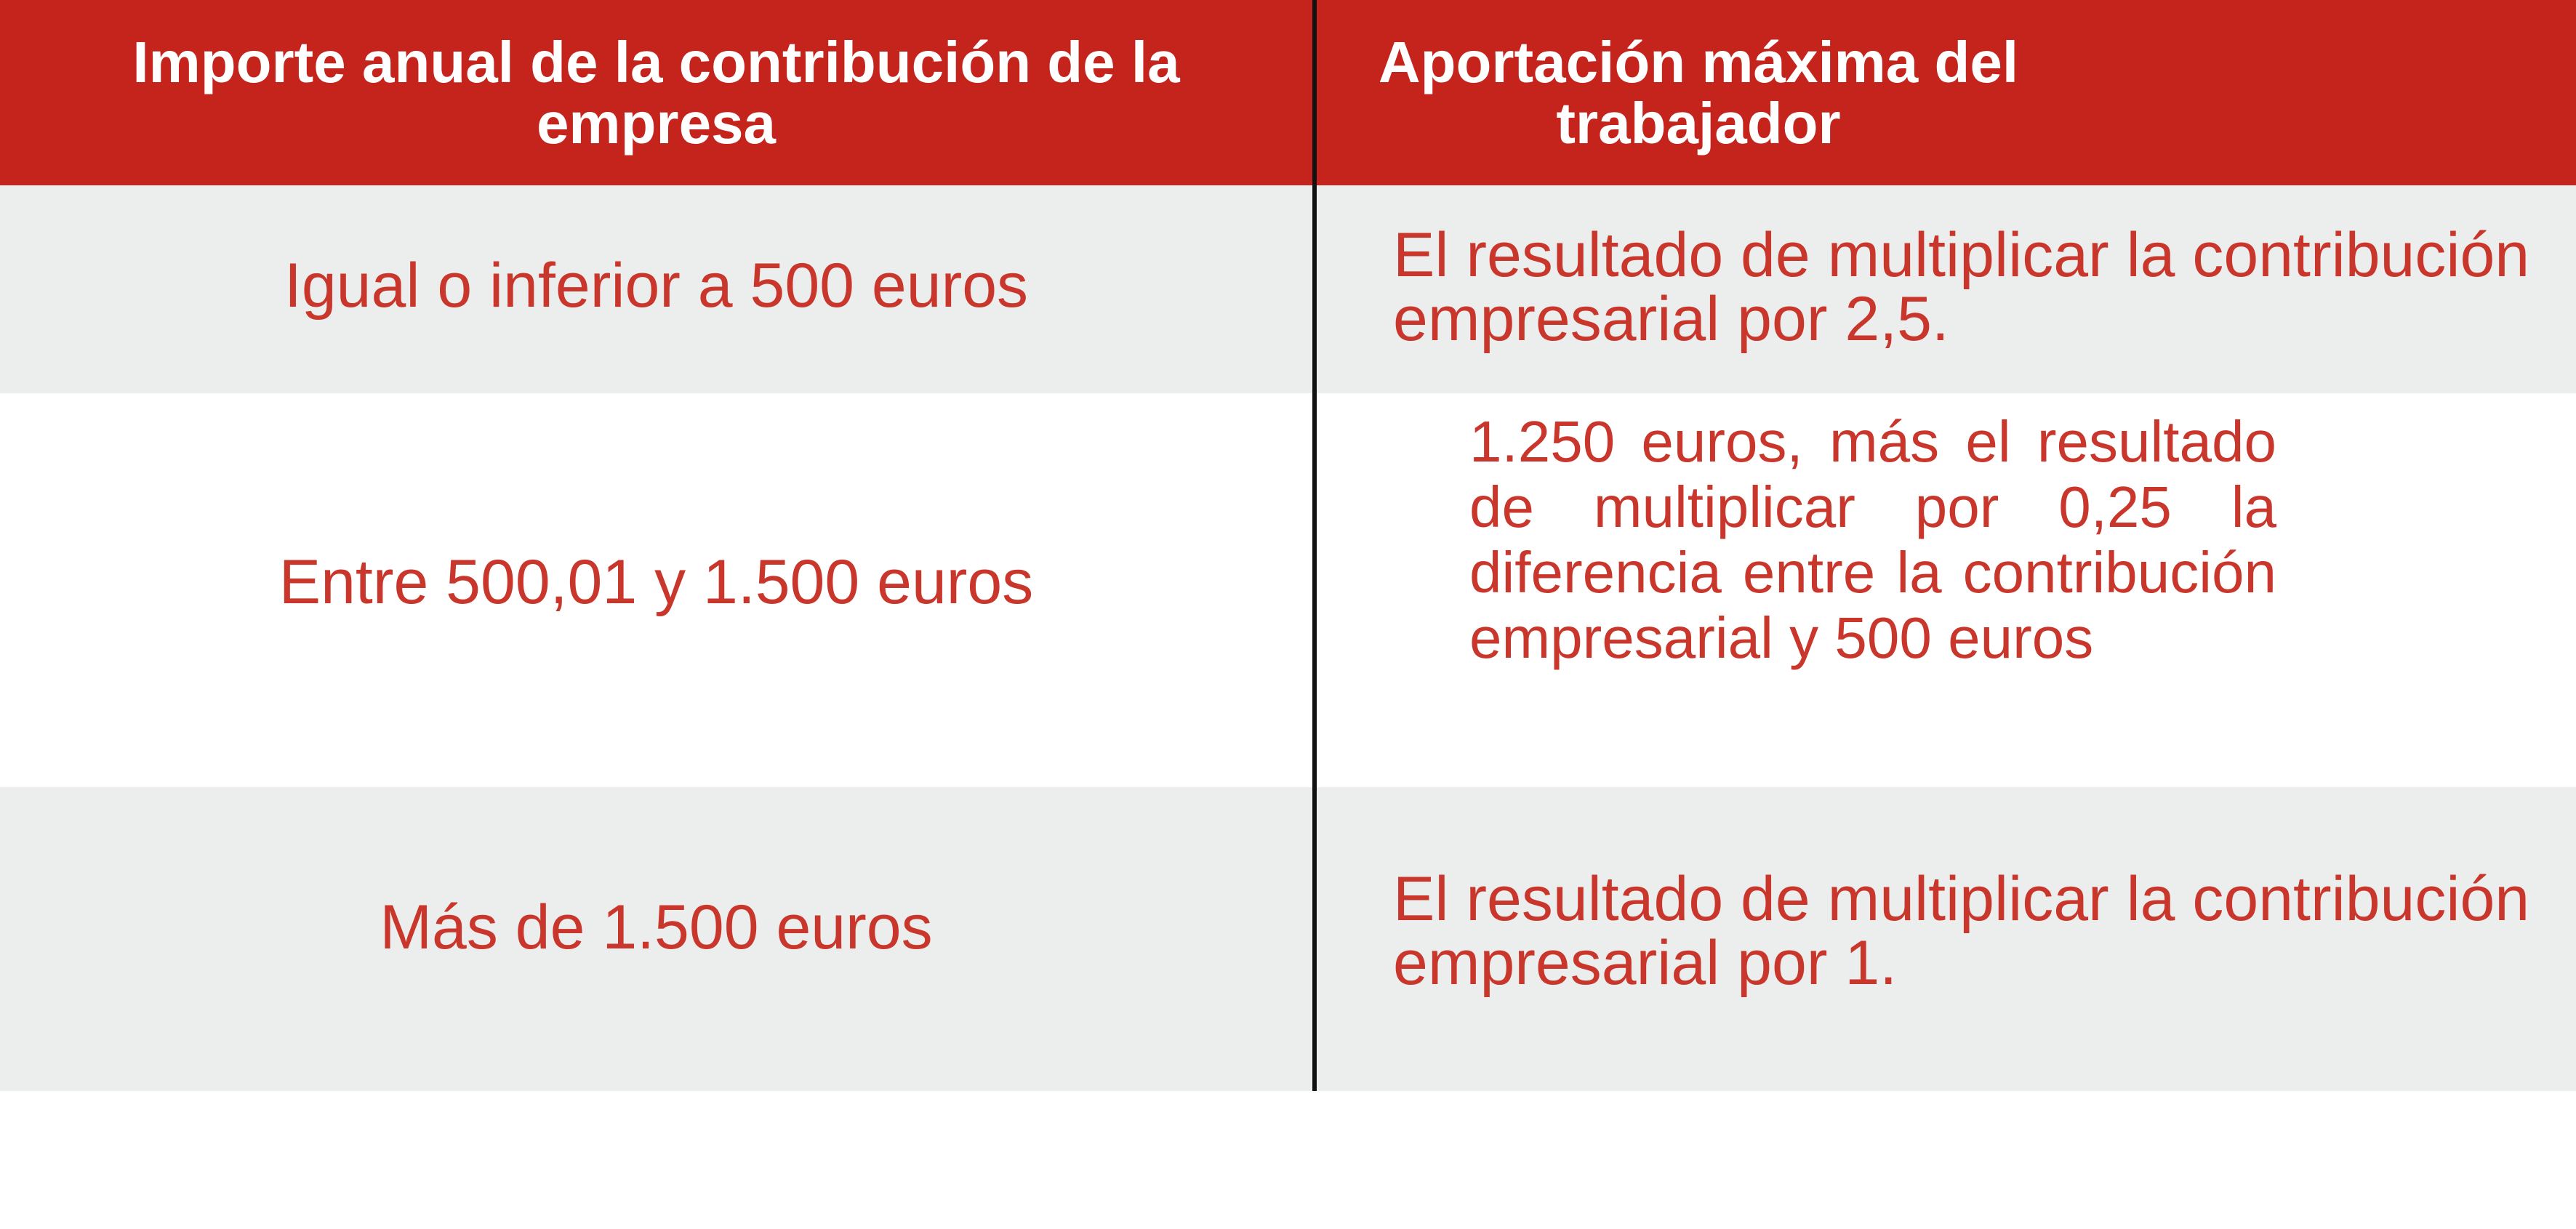 This screenshot has height=1229, width=2576. Describe the element at coordinates (657, 927) in the screenshot. I see `contribution-value: Más de 1.500 euros` at that location.